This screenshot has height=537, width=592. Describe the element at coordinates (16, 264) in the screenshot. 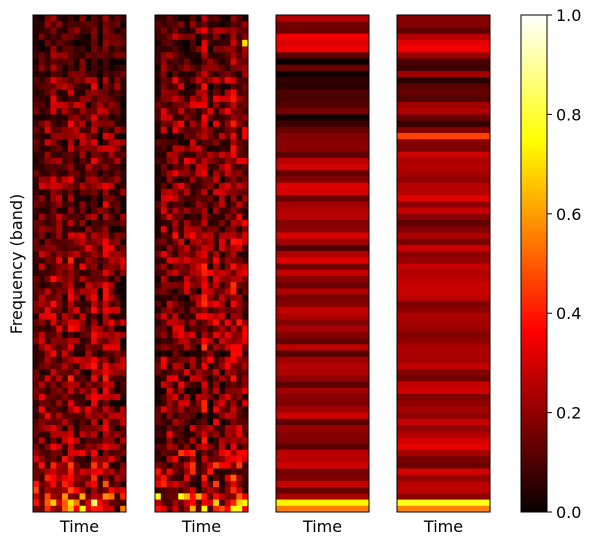

I see `y-axis-label: Frequency (band)` at that location.